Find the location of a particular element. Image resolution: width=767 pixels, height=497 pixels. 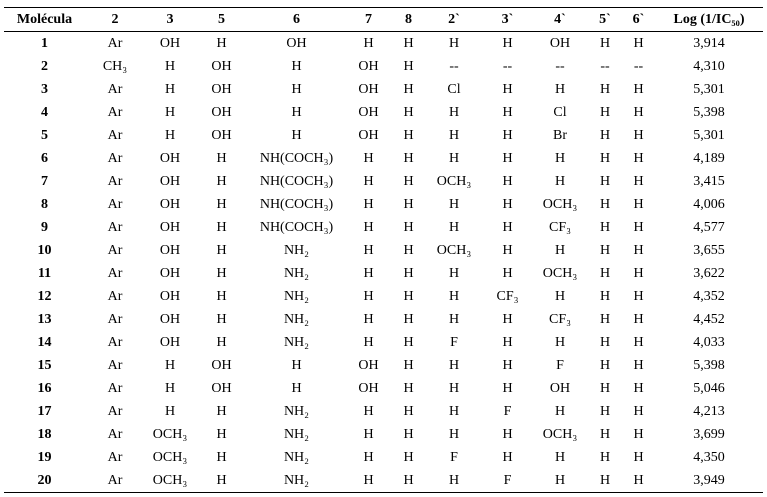

table-row: 8 Ar OH H NH(COCH₃) H H H H OCH₃ H H 4,006 is located at coordinates (383, 204).